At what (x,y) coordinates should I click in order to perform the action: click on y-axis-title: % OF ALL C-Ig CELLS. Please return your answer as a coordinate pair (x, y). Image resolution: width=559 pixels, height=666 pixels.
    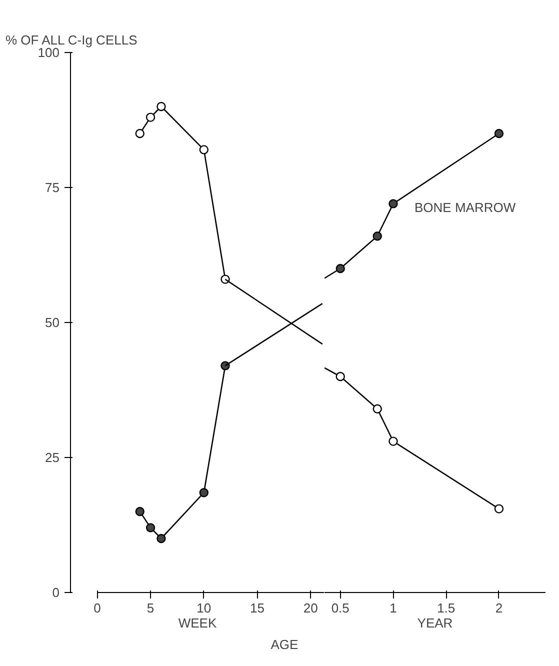
    Looking at the image, I should click on (72, 40).